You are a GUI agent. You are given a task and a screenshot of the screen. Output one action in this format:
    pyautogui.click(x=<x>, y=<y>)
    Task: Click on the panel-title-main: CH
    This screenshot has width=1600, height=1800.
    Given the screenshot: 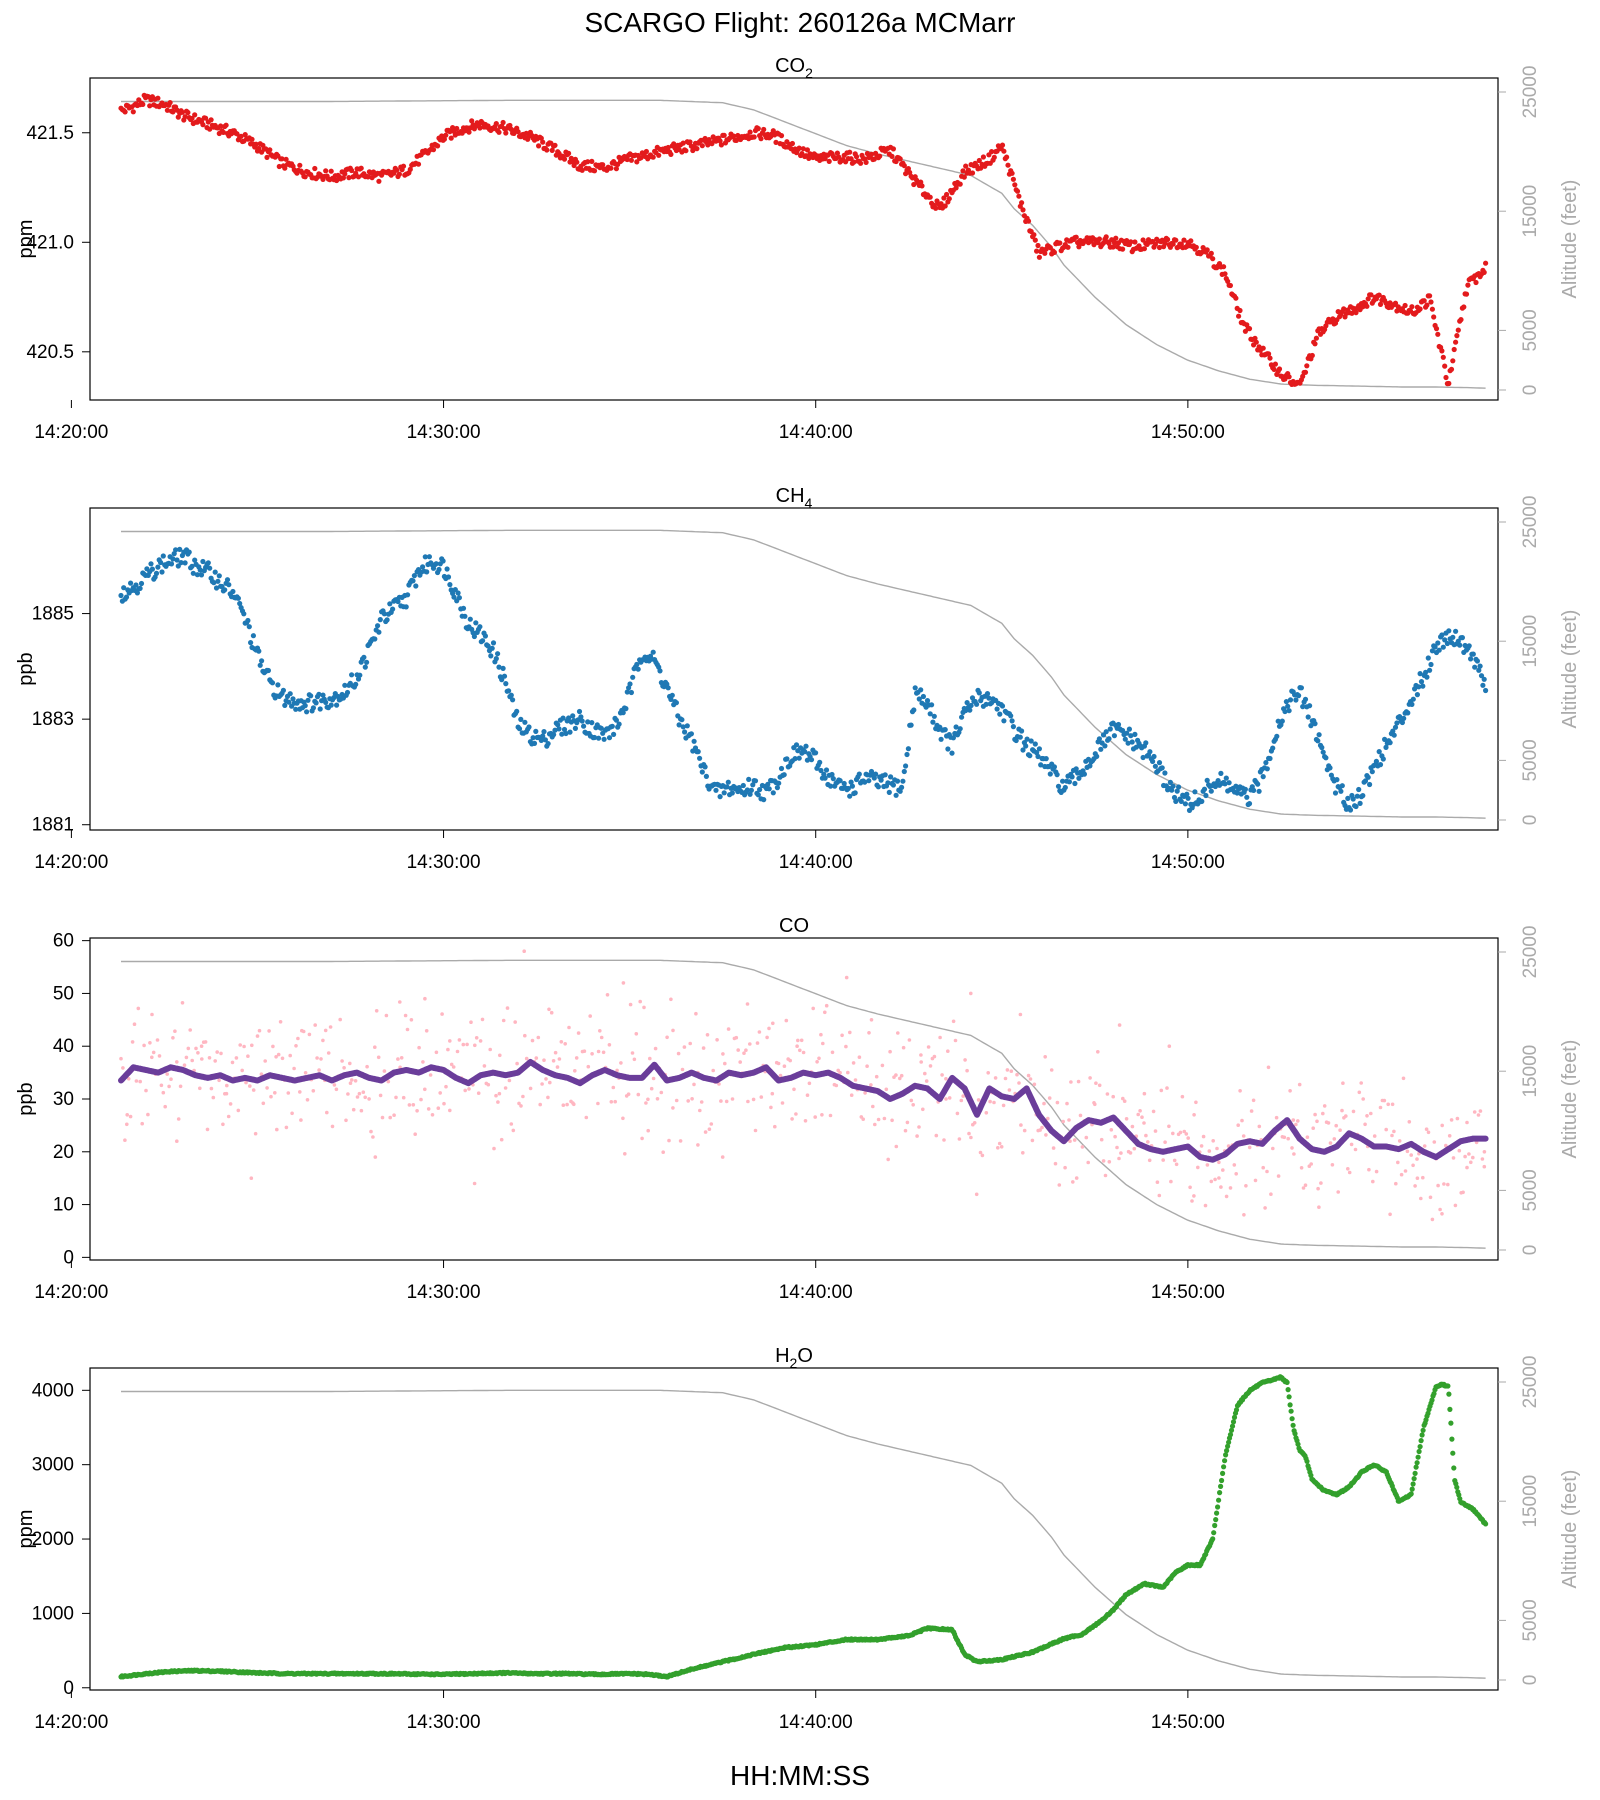 What is the action you would take?
    pyautogui.click(x=790, y=496)
    